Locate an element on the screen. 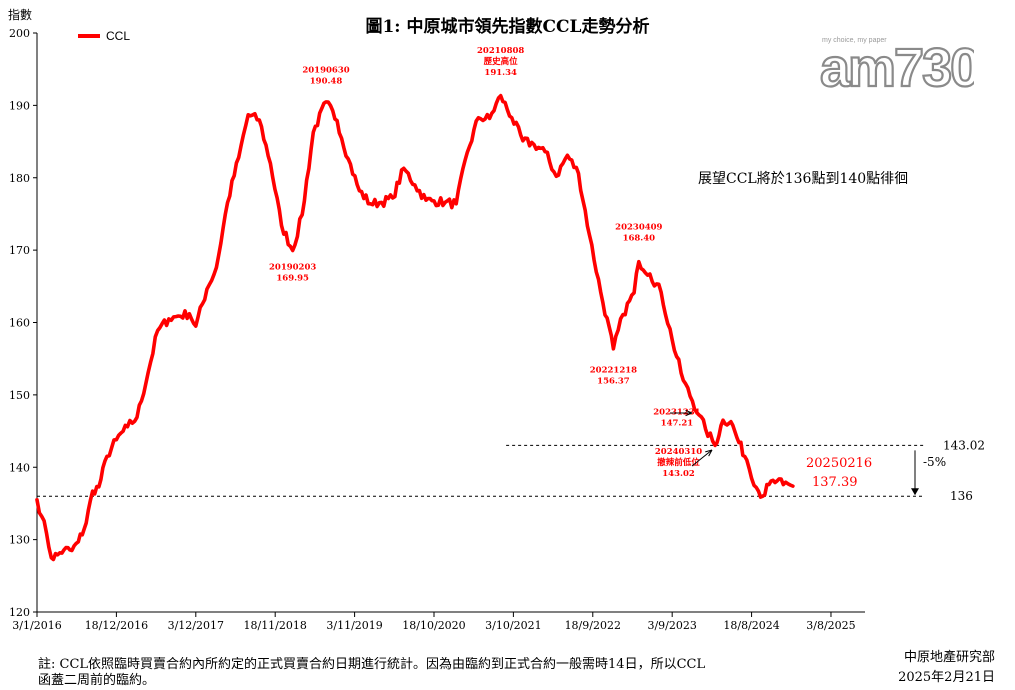 Image resolution: width=1015 pixels, height=690 pixels. annotation-4-line-0: 20221218 is located at coordinates (613, 370).